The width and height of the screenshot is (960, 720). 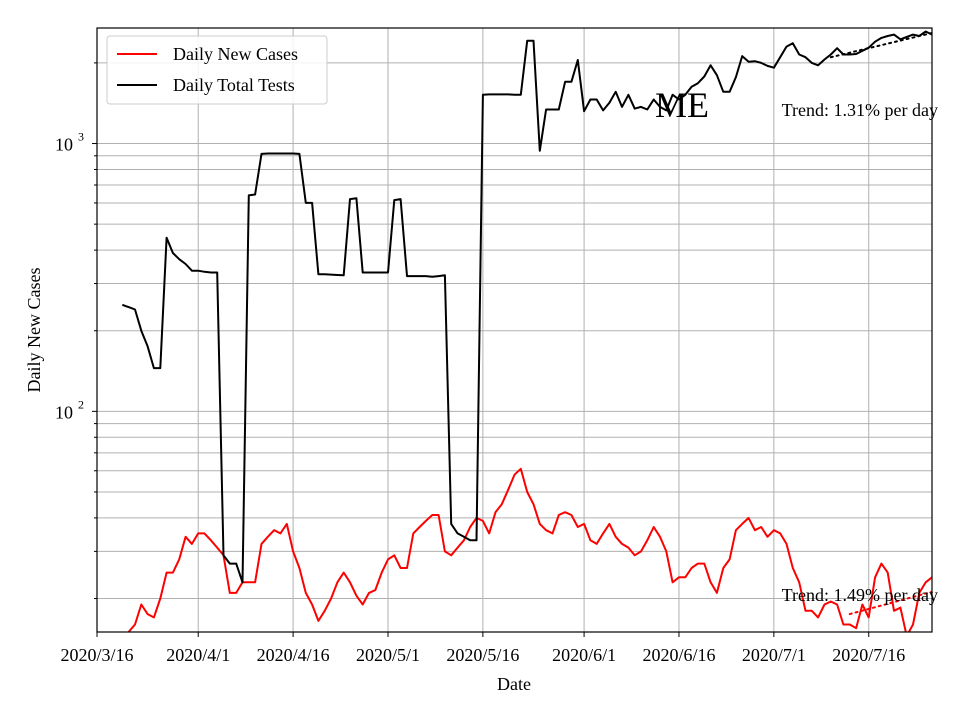 What do you see at coordinates (388, 655) in the screenshot?
I see `x-tick-label: 2020/5/1` at bounding box center [388, 655].